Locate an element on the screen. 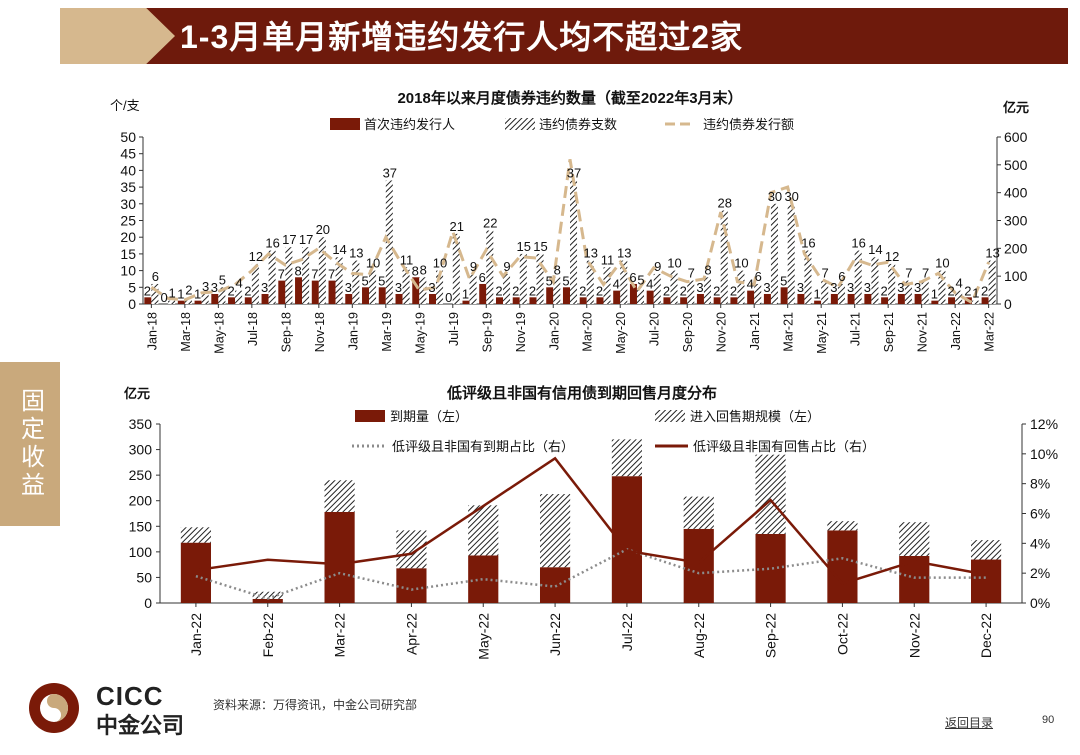 The height and width of the screenshot is (755, 1080). chart1-legend-swatch-bonds is located at coordinates (520, 124).